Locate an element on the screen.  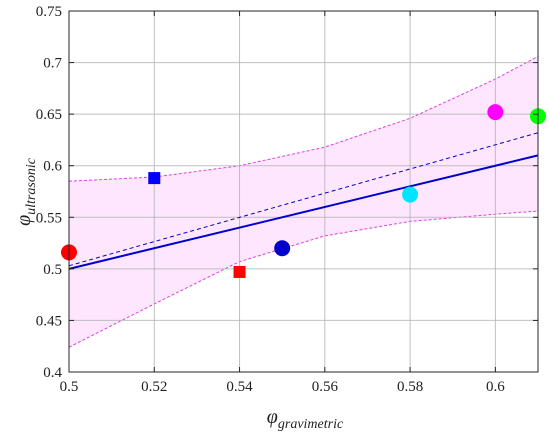
y-tick-label: 0.6 is located at coordinates (52, 167).